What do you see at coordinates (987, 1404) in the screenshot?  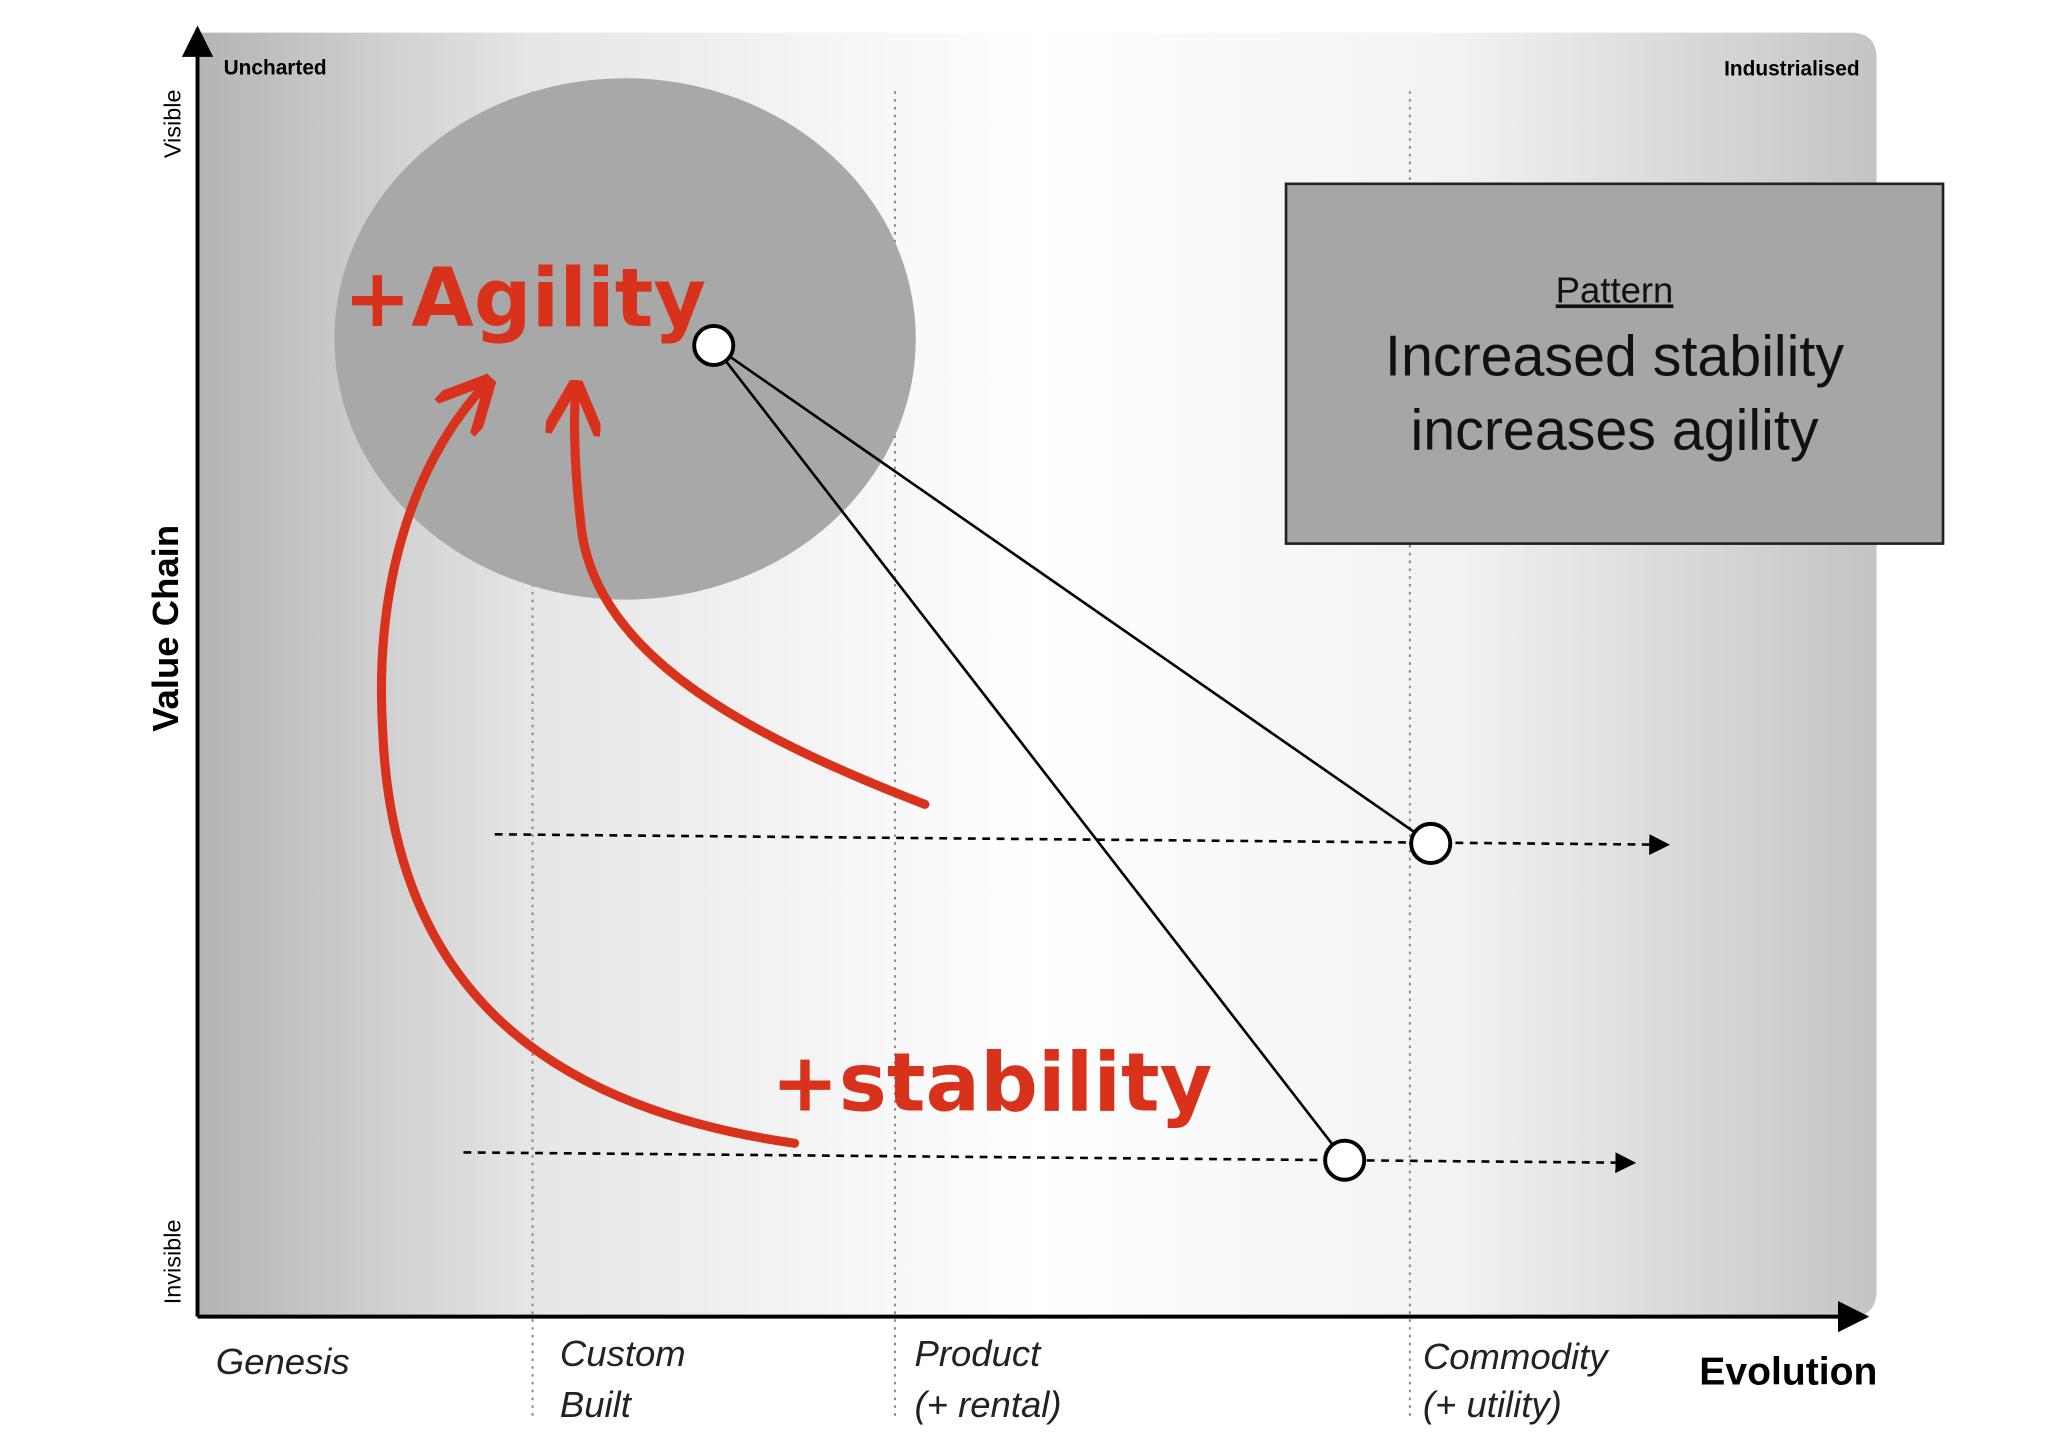 I see `stage-label: (+ rental)` at bounding box center [987, 1404].